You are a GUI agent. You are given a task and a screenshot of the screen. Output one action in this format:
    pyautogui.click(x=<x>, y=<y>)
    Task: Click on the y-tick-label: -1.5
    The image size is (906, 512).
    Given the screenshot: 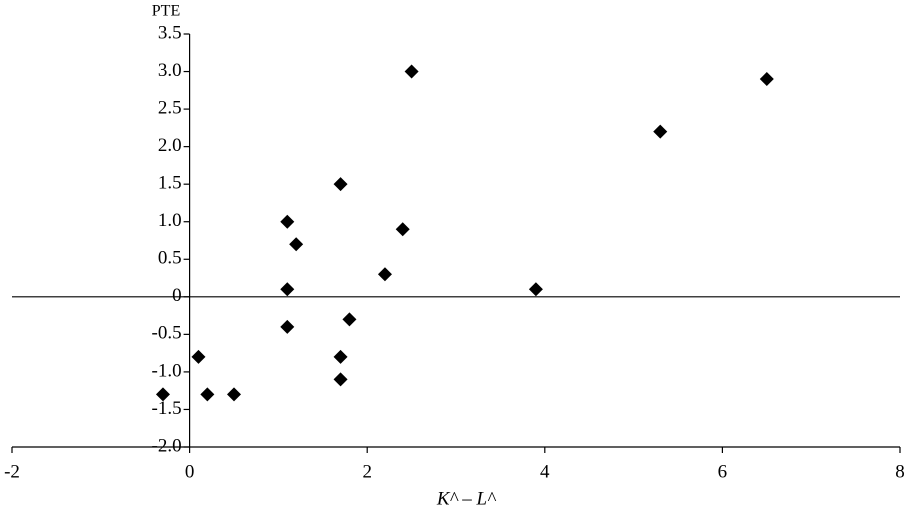 What is the action you would take?
    pyautogui.click(x=167, y=408)
    